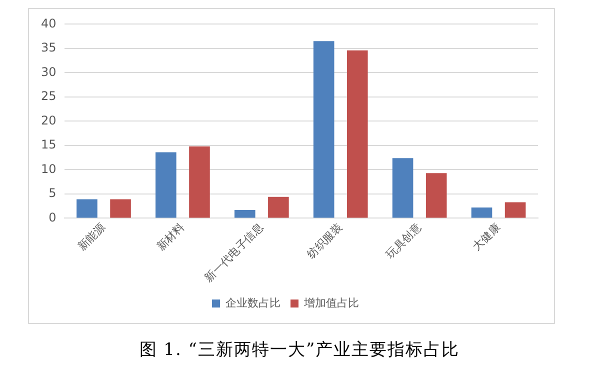 This screenshot has width=599, height=384. Describe the element at coordinates (52, 217) in the screenshot. I see `y-tick-label: 0` at that location.